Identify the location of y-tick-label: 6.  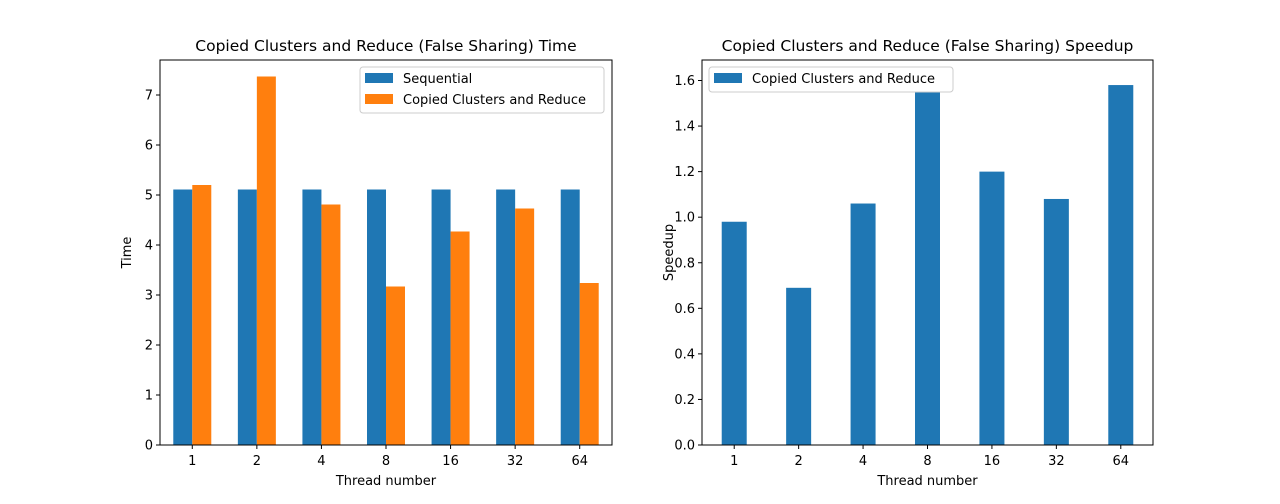
(149, 146).